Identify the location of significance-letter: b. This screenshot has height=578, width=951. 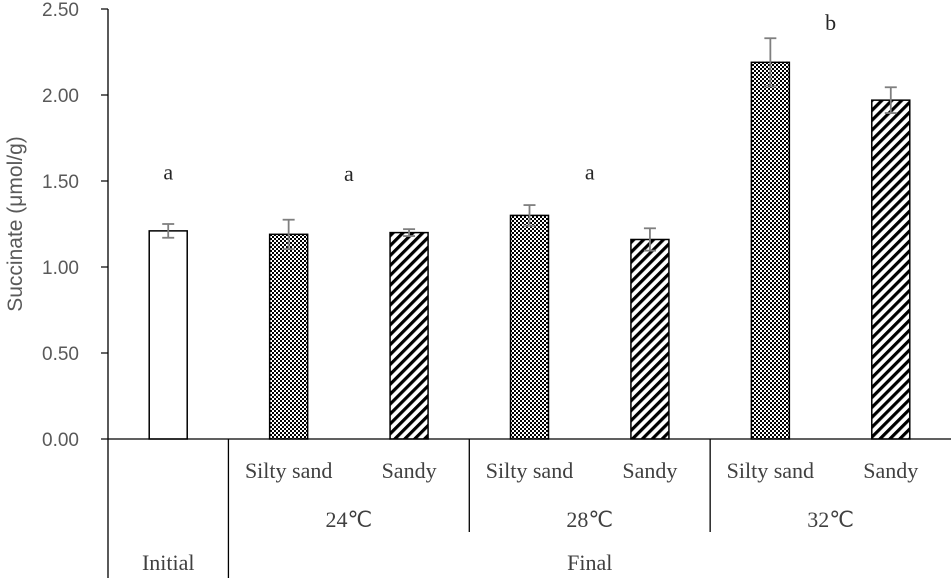
(830, 22).